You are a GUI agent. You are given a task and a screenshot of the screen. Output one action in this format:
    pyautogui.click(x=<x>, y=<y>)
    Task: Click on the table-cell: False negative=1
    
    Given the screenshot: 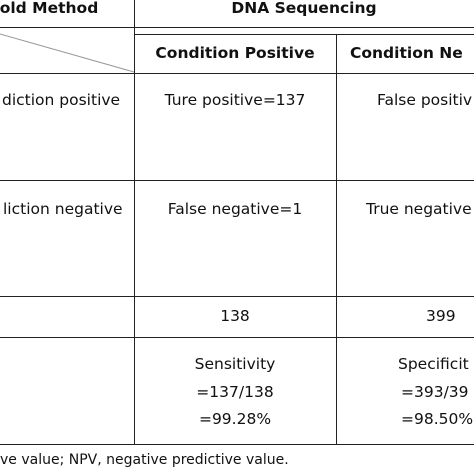 What is the action you would take?
    pyautogui.click(x=235, y=209)
    